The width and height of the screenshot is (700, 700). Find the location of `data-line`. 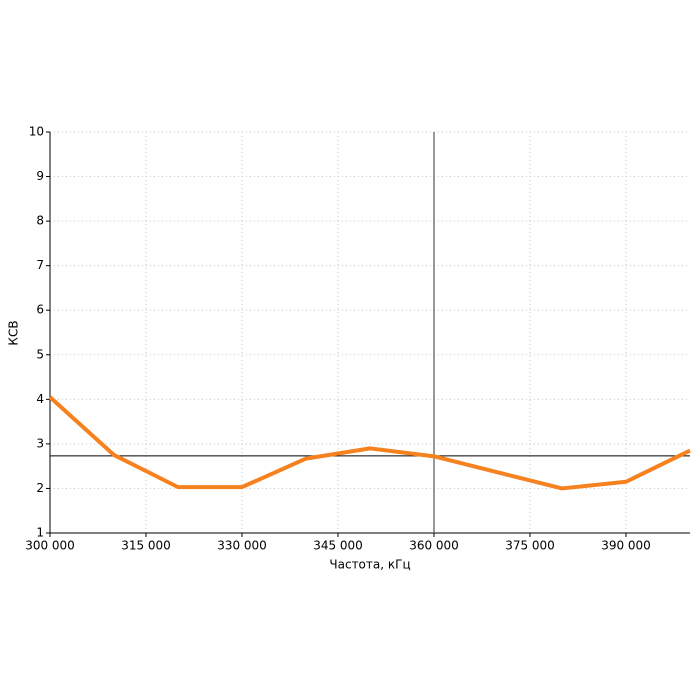

data-line is located at coordinates (369, 443).